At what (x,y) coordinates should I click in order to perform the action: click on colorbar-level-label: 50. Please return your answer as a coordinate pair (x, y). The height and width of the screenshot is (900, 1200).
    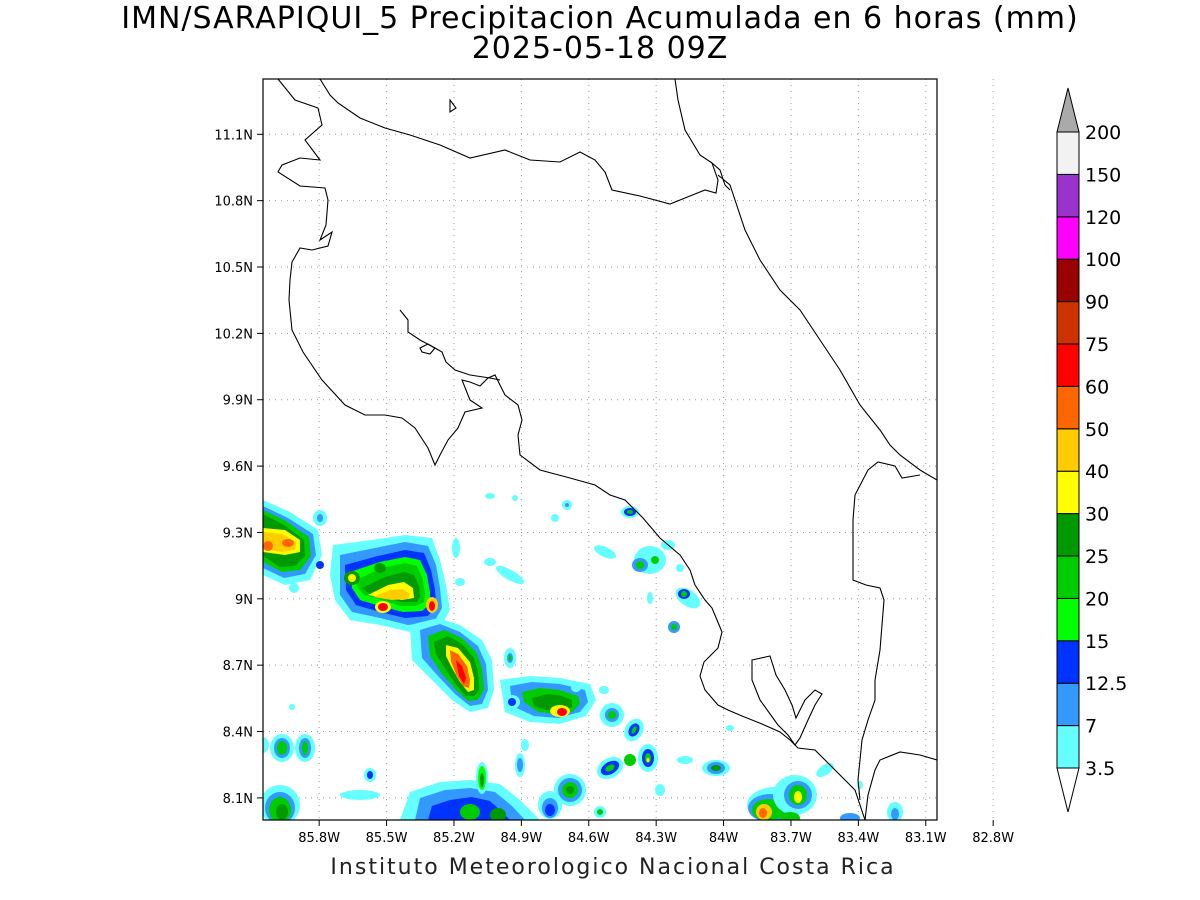
    Looking at the image, I should click on (1097, 430).